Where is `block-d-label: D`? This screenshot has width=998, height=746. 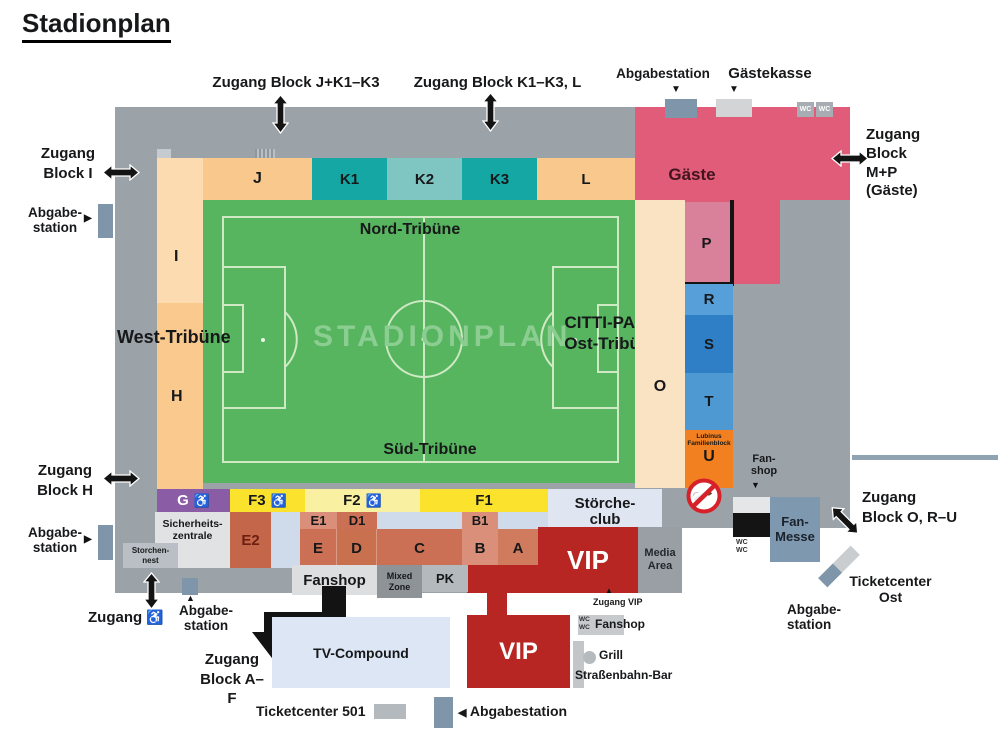
block-d-label: D is located at coordinates (356, 548).